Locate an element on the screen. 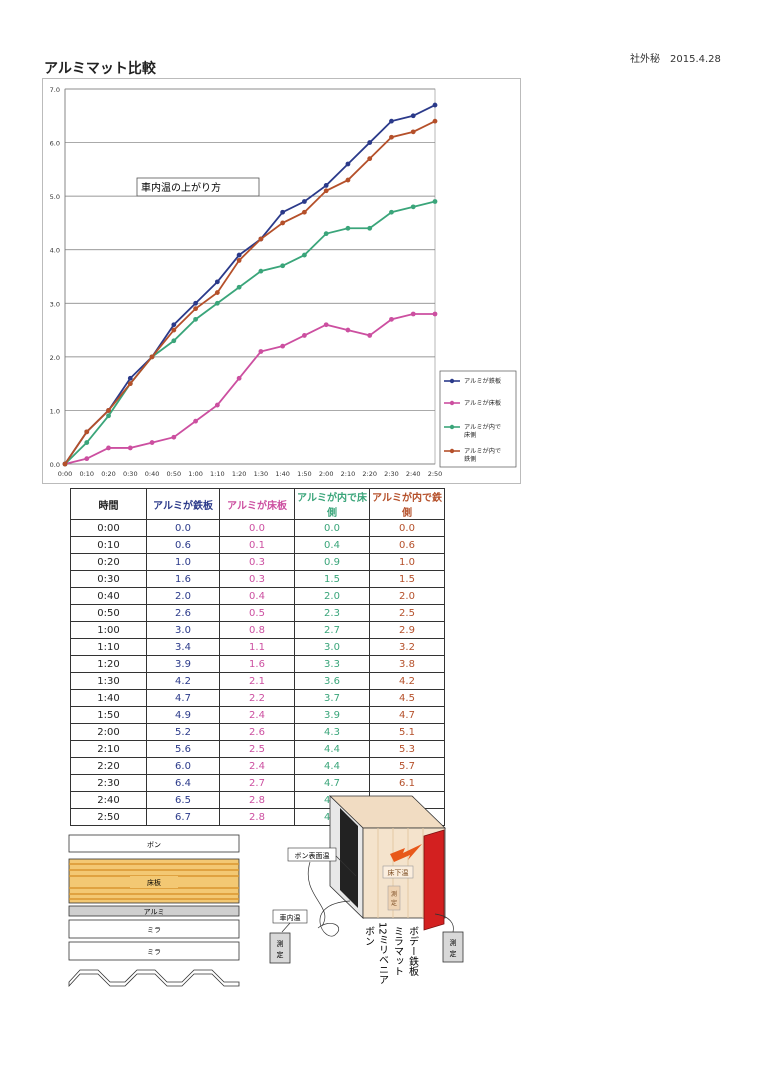 This screenshot has height=1089, width=770. table-cell: 3.7 is located at coordinates (332, 698).